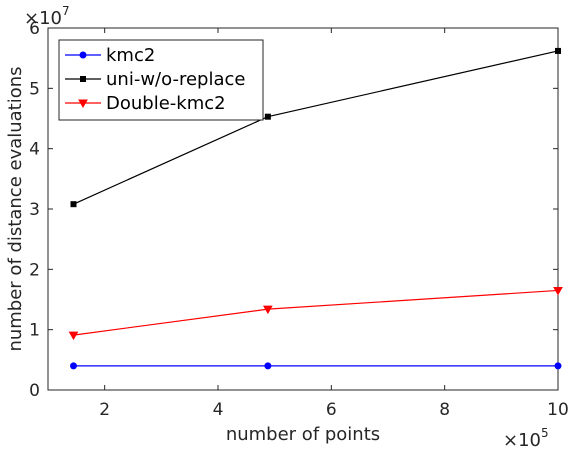  Describe the element at coordinates (104, 410) in the screenshot. I see `x-tick-label: 2` at that location.